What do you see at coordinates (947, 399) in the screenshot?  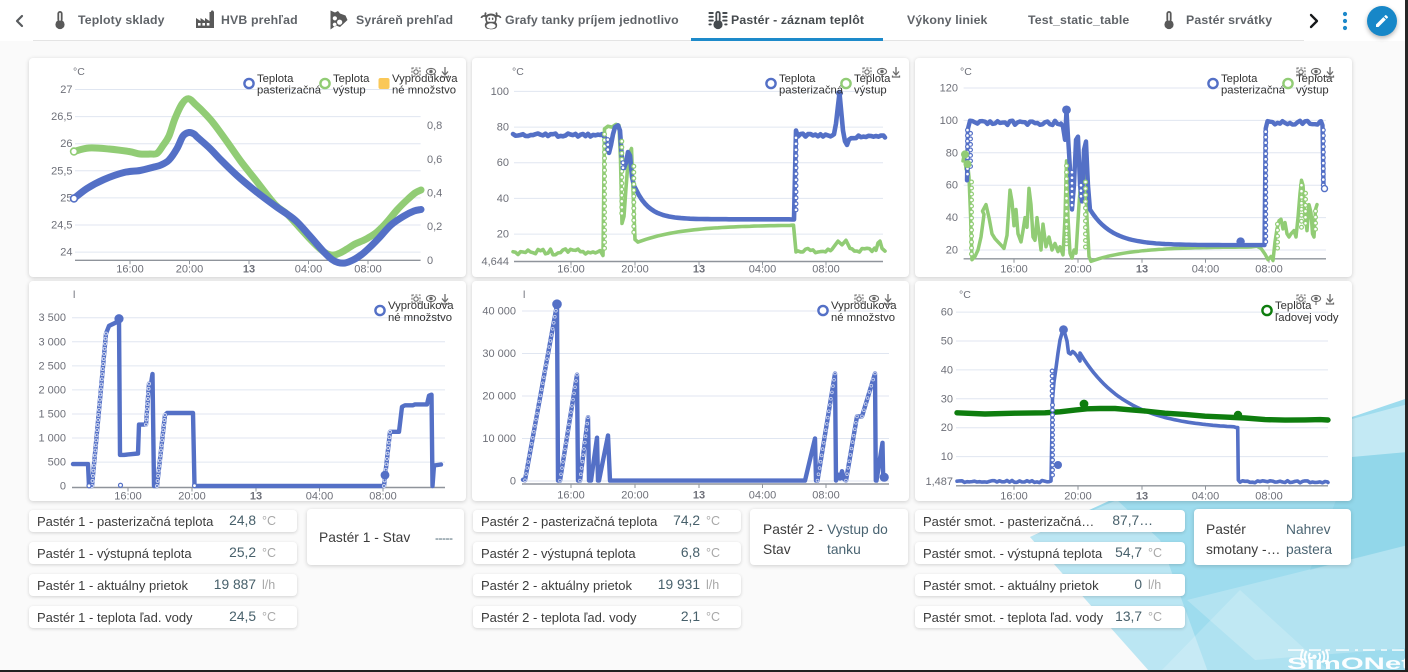 I see `svg-text: 30` at bounding box center [947, 399].